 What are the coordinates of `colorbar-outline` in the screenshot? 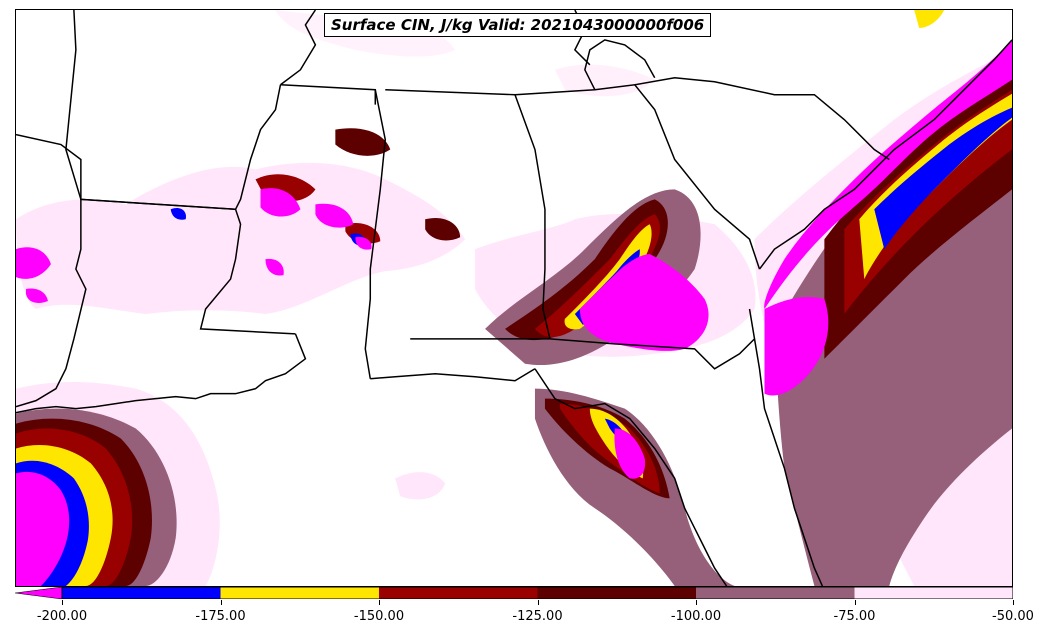 It's located at (537, 593).